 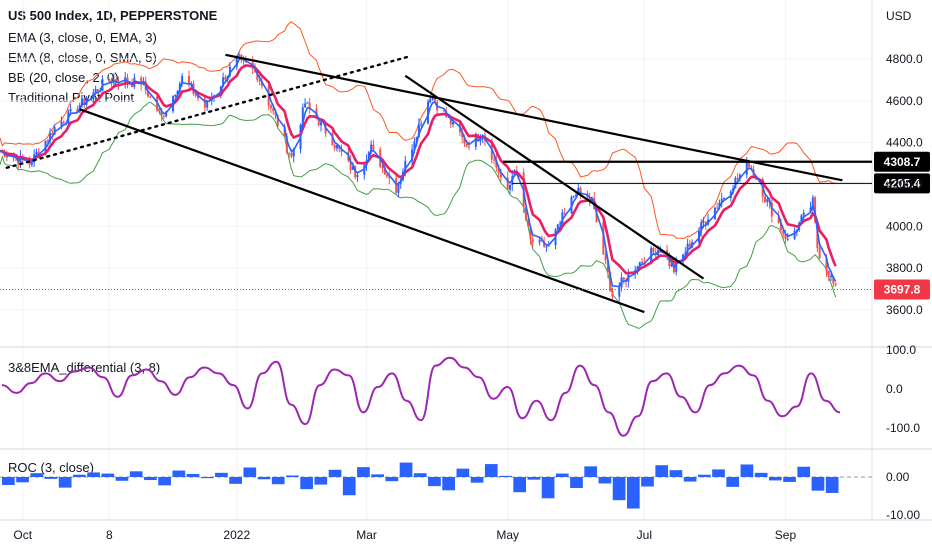 What do you see at coordinates (902, 289) in the screenshot?
I see `last-price-badge` at bounding box center [902, 289].